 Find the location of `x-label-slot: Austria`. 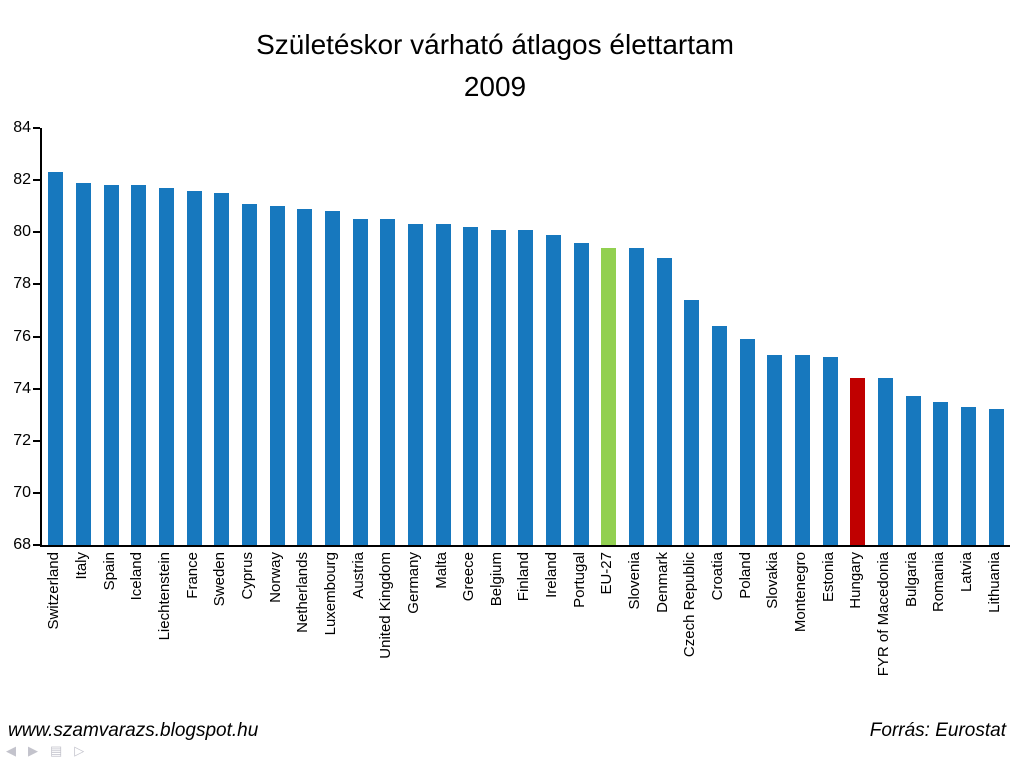

x-label-slot: Austria is located at coordinates (358, 575).